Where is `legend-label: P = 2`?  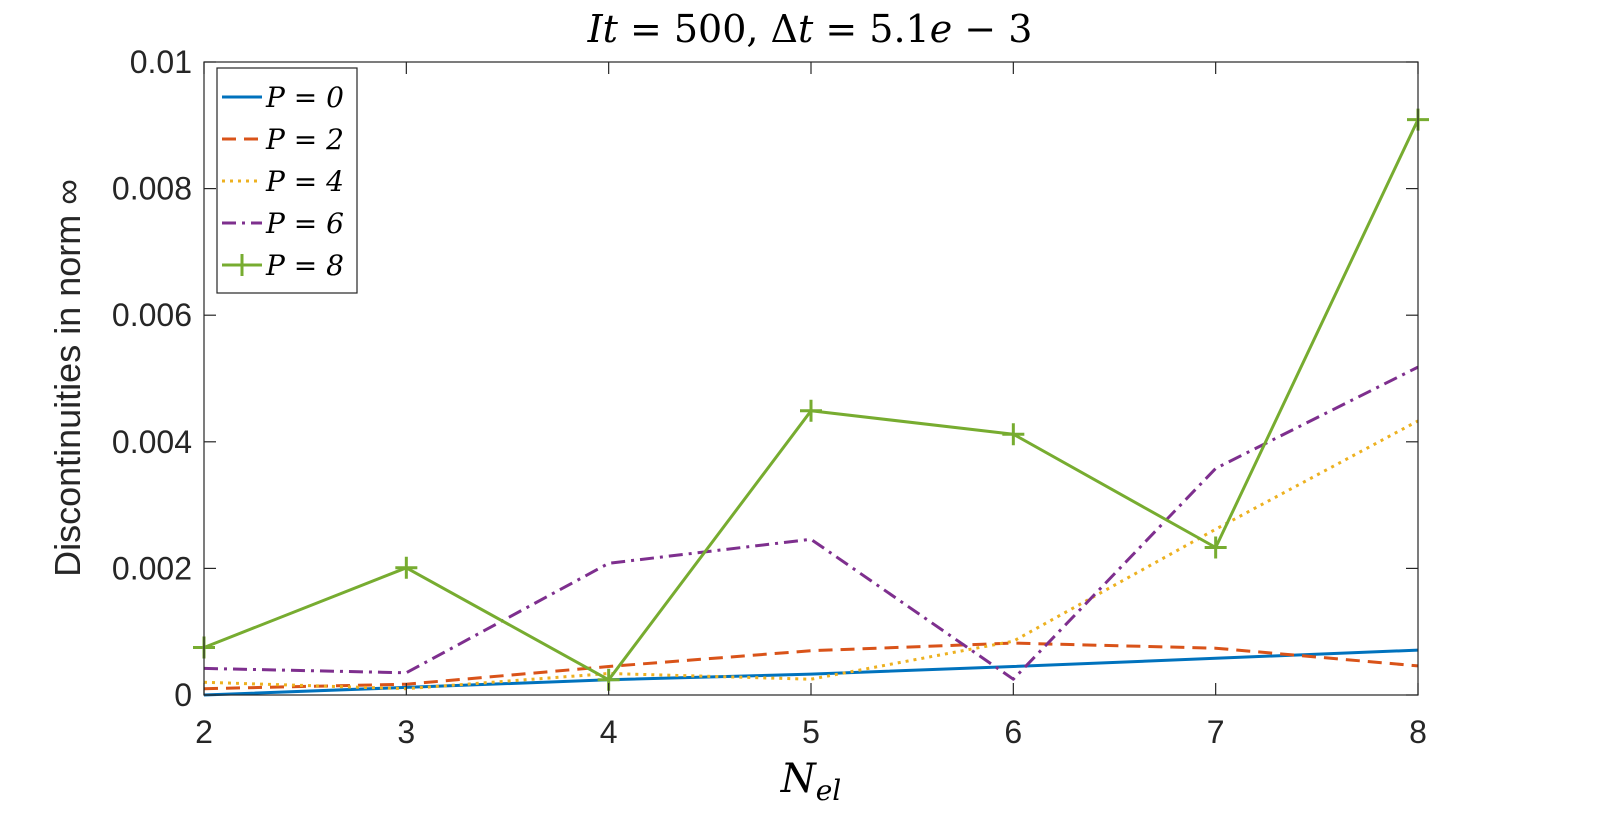
legend-label: P = 2 is located at coordinates (304, 139).